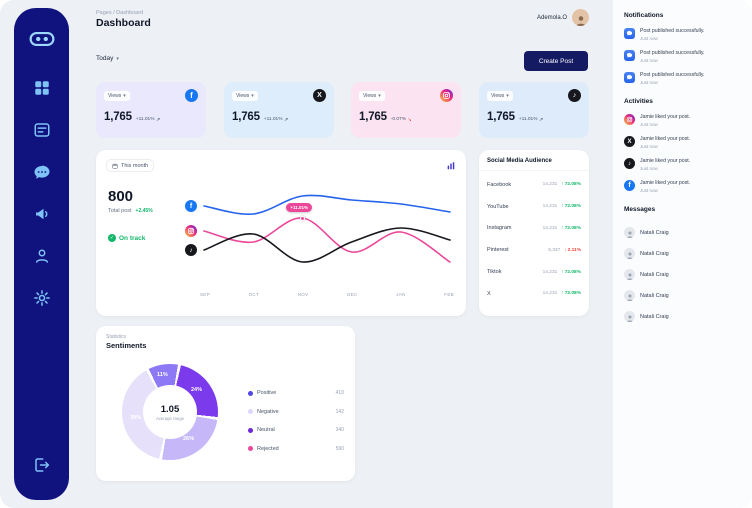  Describe the element at coordinates (638, 101) in the screenshot. I see `activities-title: Activities` at that location.